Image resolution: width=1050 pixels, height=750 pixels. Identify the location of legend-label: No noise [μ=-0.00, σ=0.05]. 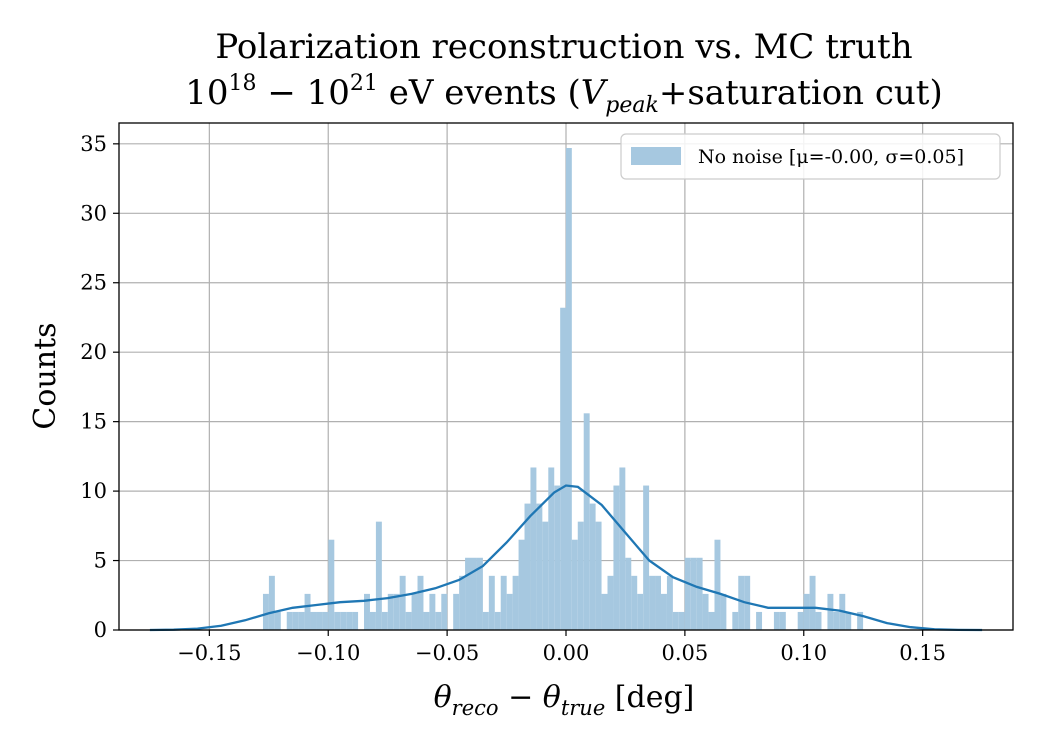
(831, 157).